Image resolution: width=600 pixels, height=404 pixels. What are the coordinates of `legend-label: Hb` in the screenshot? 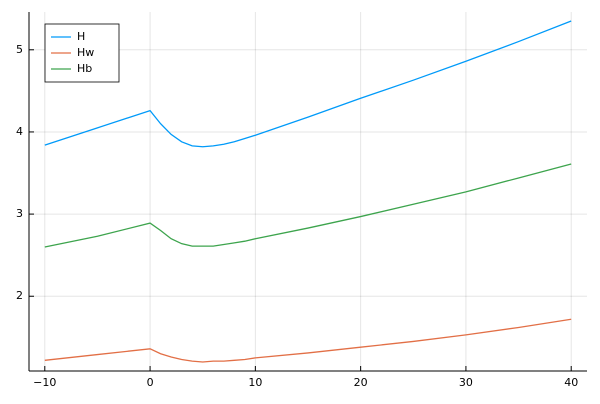 It's located at (84, 68).